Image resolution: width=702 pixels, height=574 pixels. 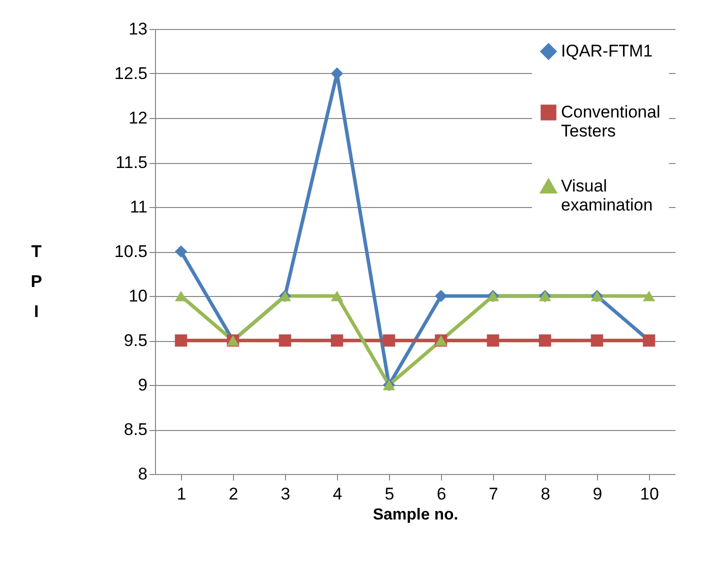 I want to click on x-tick-label: 6, so click(x=441, y=494).